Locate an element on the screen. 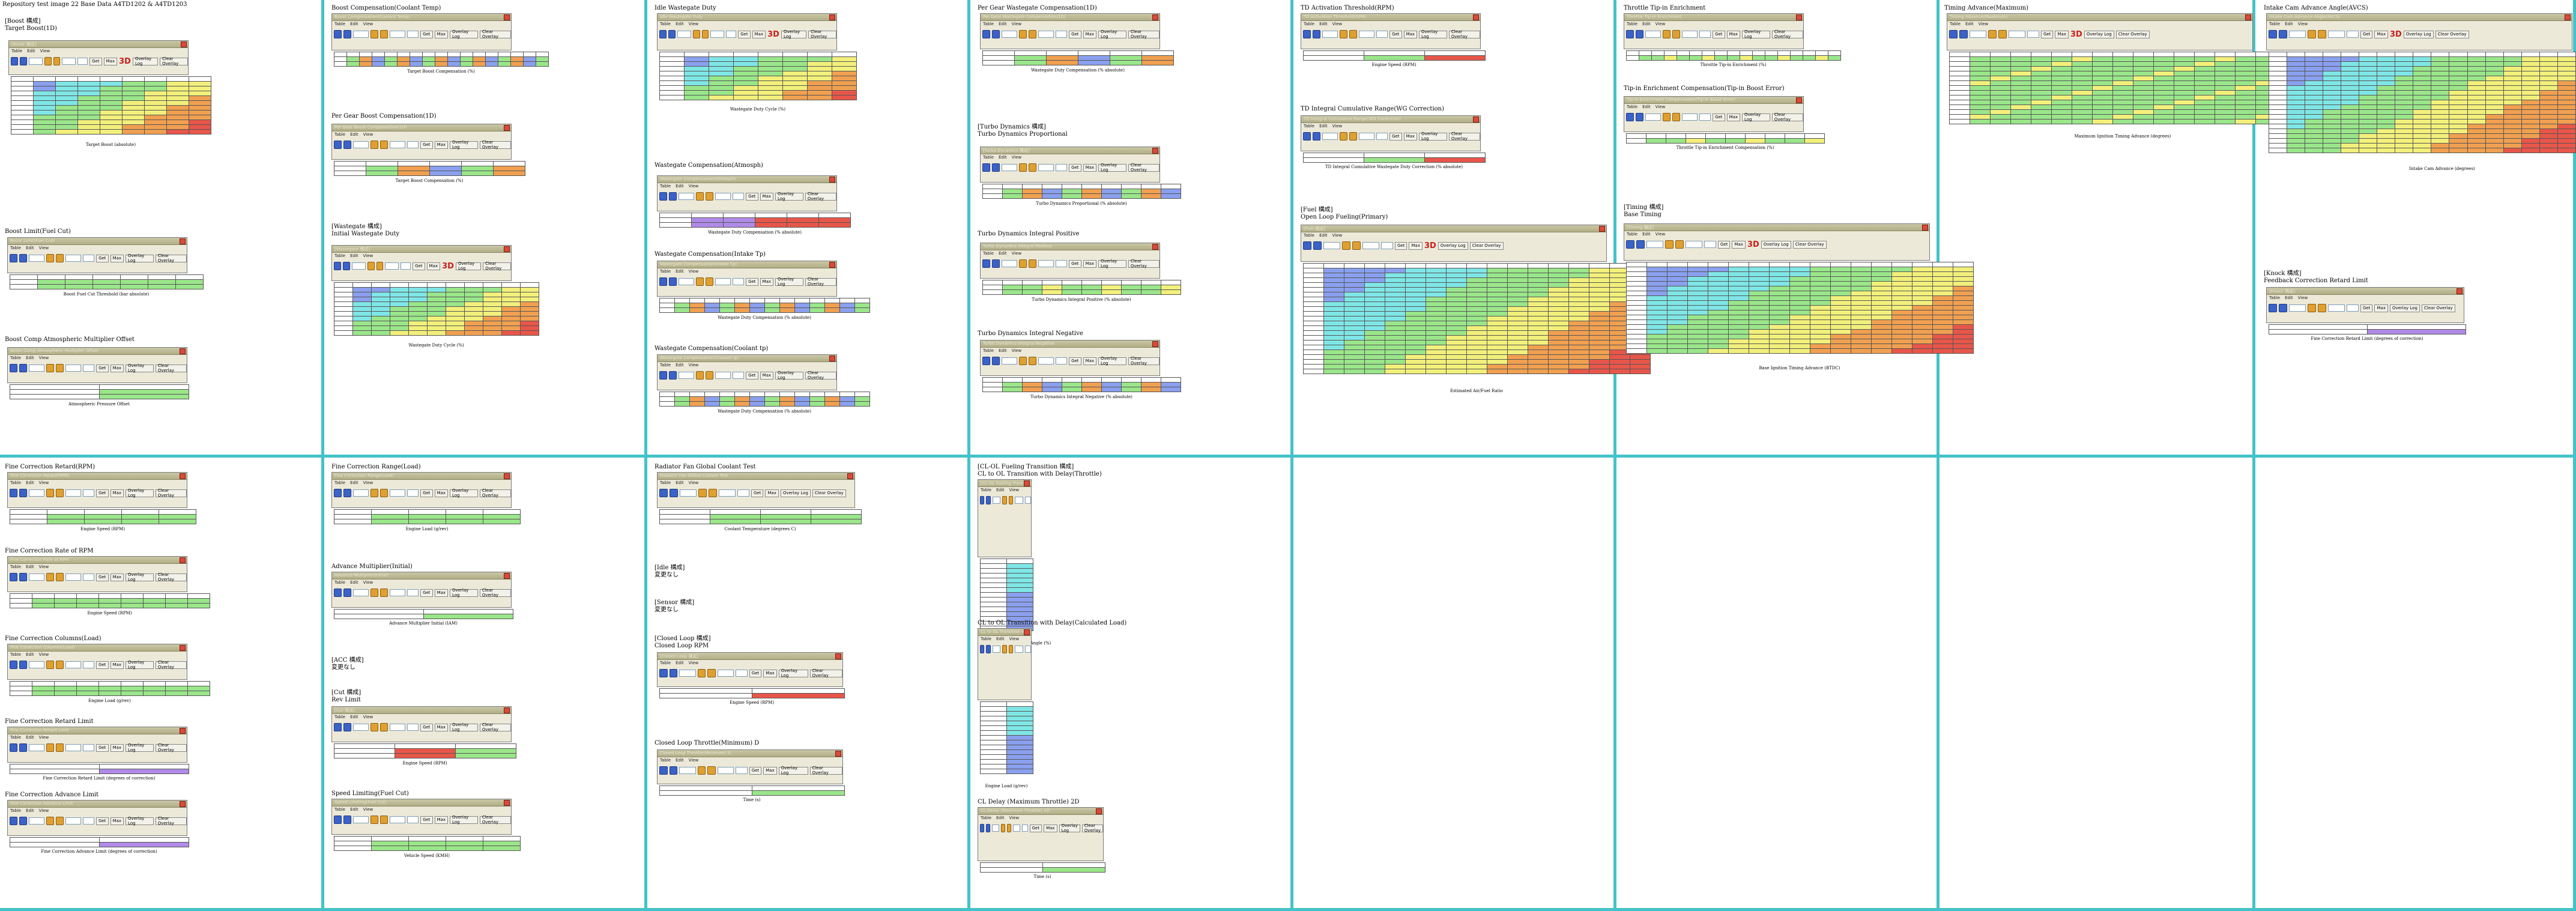 This screenshot has height=911, width=2576. min-input is located at coordinates (1705, 117).